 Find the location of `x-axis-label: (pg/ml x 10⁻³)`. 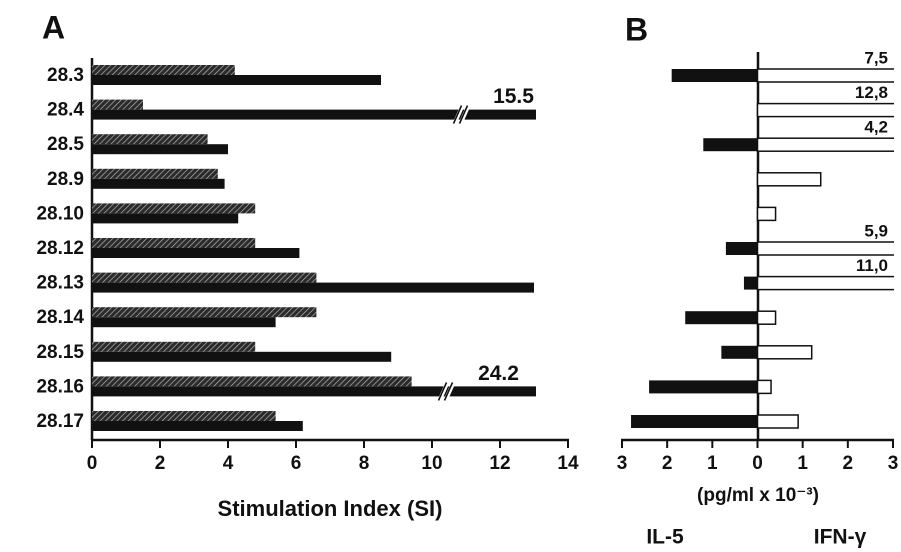

x-axis-label: (pg/ml x 10⁻³) is located at coordinates (758, 495).